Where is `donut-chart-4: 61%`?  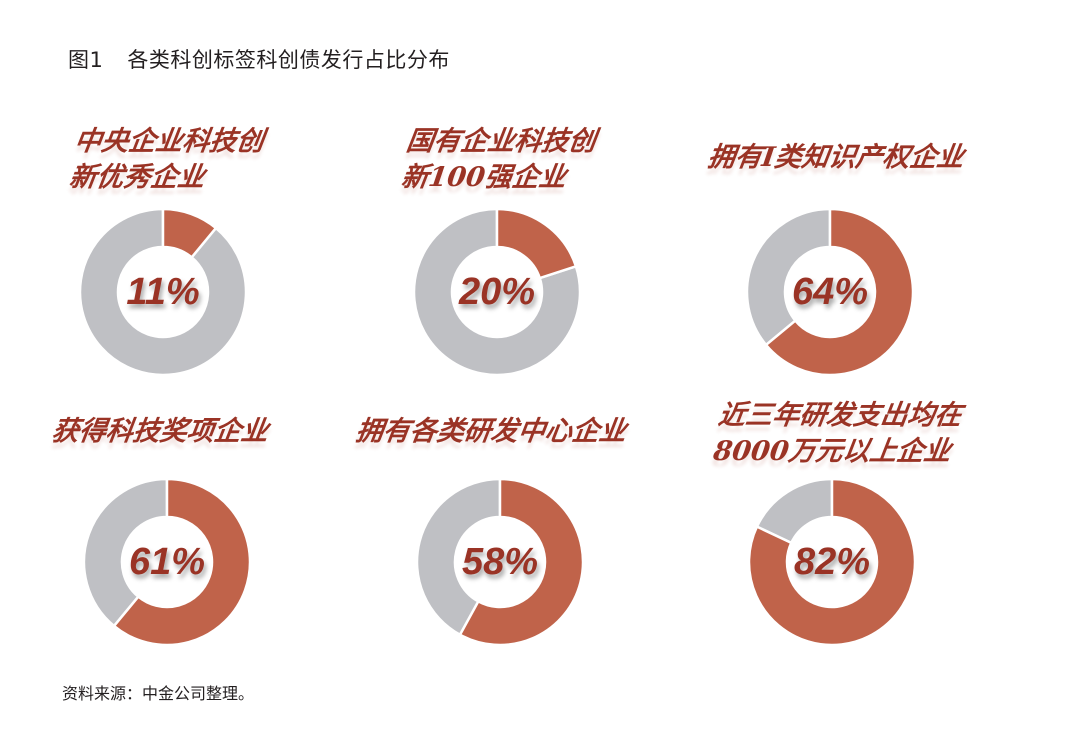 donut-chart-4: 61% is located at coordinates (167, 562).